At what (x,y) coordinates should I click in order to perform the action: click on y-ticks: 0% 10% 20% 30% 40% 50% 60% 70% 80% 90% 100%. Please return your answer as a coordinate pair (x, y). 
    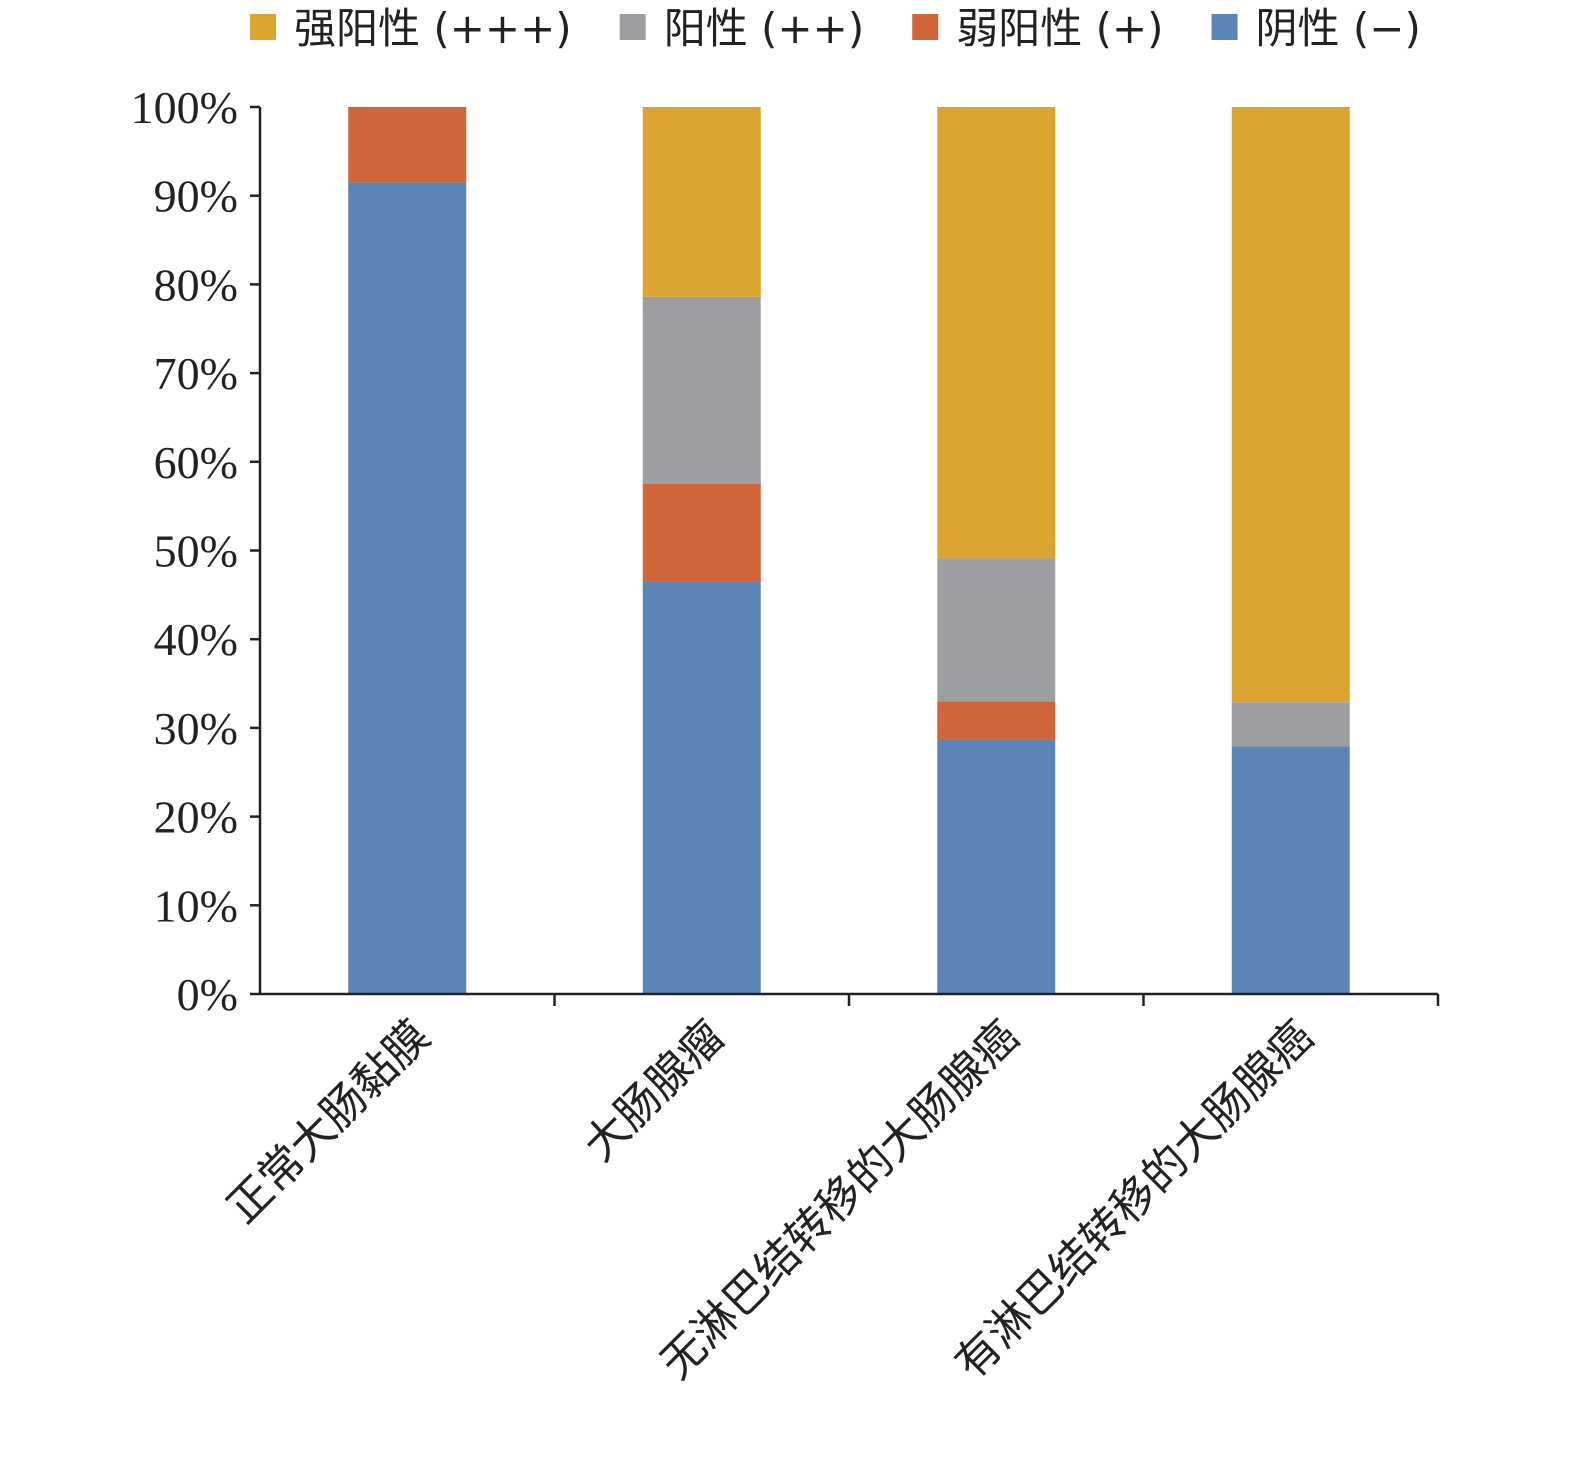
    Looking at the image, I should click on (195, 551).